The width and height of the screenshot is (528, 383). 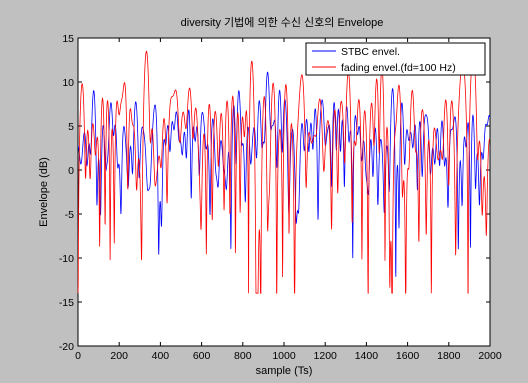 What do you see at coordinates (202, 356) in the screenshot?
I see `x-tick-label: 600` at bounding box center [202, 356].